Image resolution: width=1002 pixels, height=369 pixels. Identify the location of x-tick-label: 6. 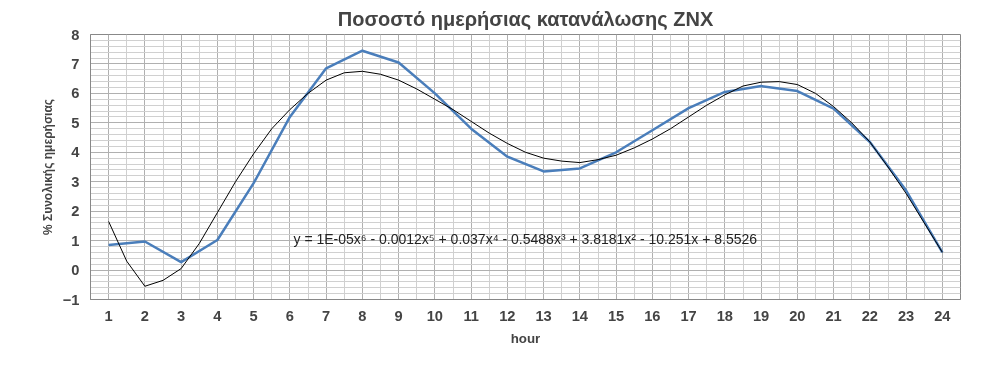
(289, 315).